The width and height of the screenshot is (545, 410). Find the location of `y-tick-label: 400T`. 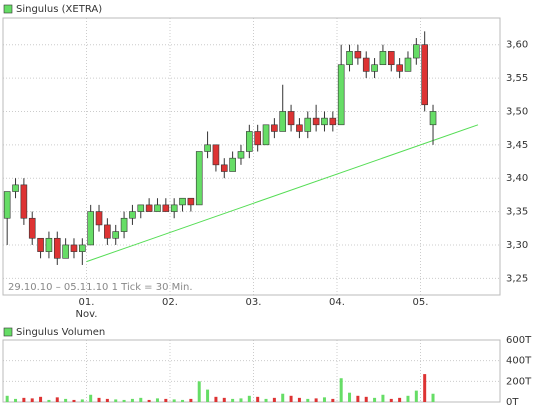

y-tick-label: 400T is located at coordinates (519, 361).